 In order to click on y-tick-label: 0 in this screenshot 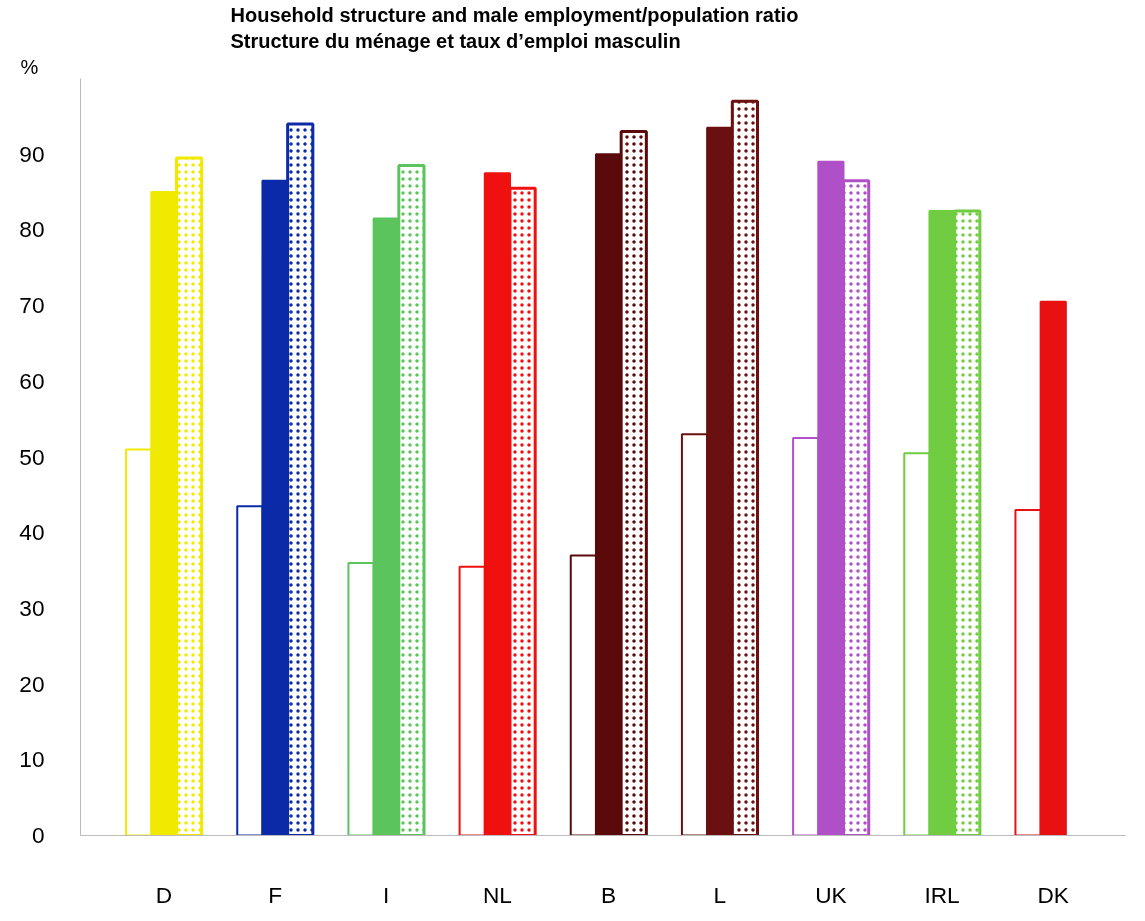, I will do `click(38, 835)`.